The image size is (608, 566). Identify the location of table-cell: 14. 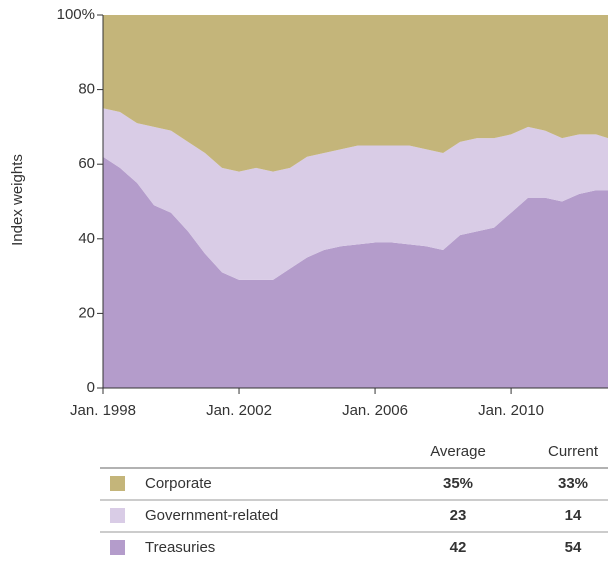
(573, 515).